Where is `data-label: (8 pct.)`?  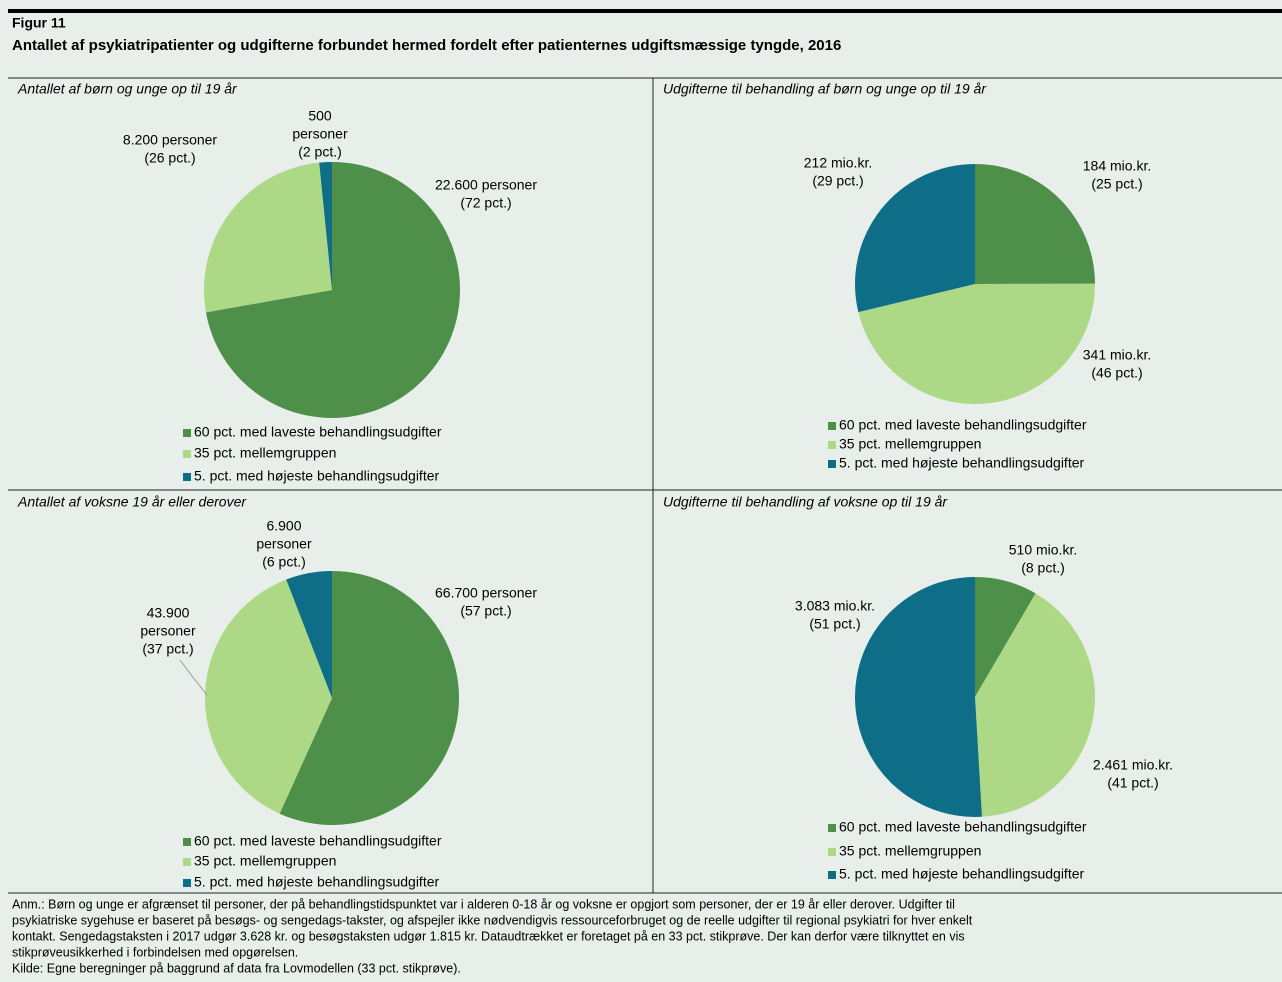
data-label: (8 pct.) is located at coordinates (1043, 568).